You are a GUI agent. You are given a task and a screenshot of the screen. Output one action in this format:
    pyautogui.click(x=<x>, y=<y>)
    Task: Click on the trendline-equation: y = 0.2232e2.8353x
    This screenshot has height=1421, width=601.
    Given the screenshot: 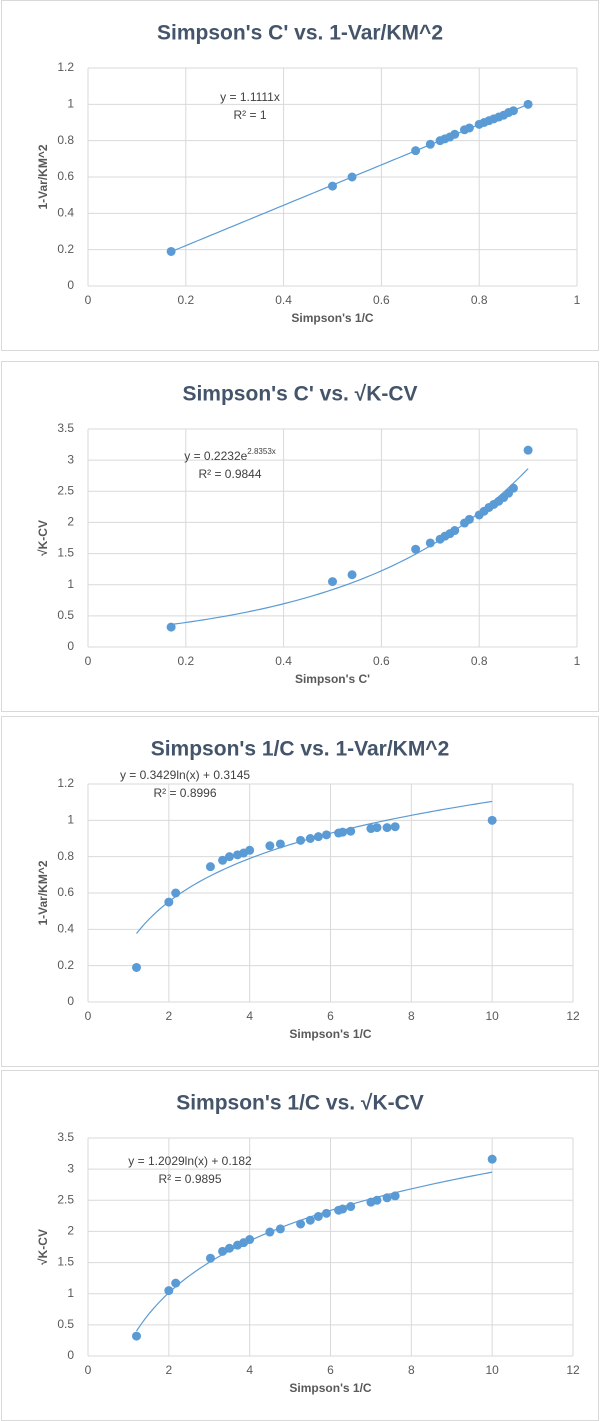 What is the action you would take?
    pyautogui.click(x=230, y=455)
    